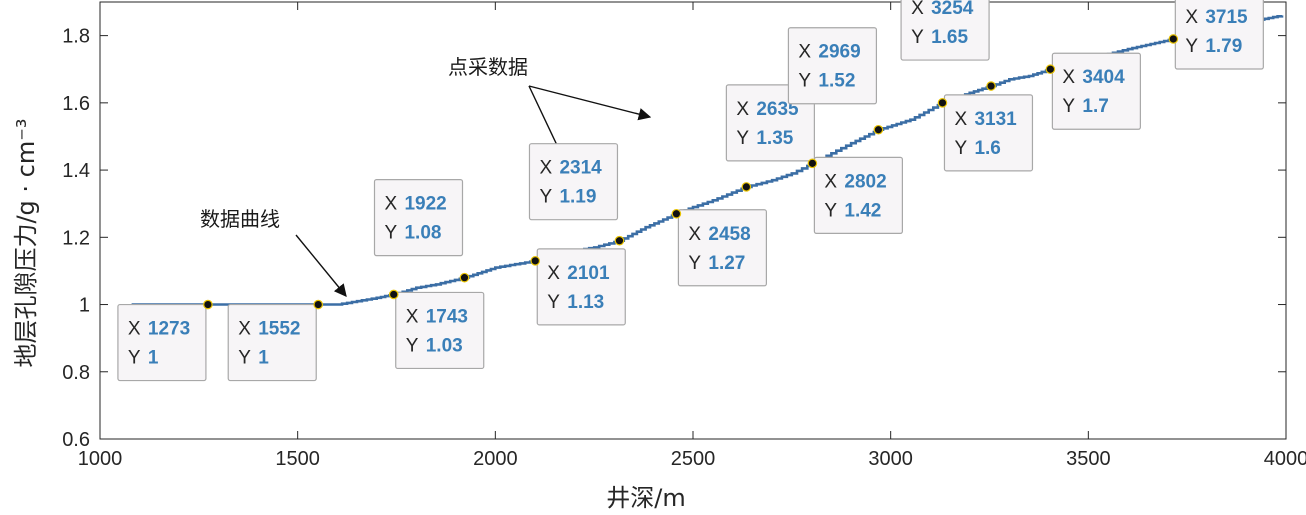  Describe the element at coordinates (774, 138) in the screenshot. I see `datatip-y-value: 1.35` at that location.